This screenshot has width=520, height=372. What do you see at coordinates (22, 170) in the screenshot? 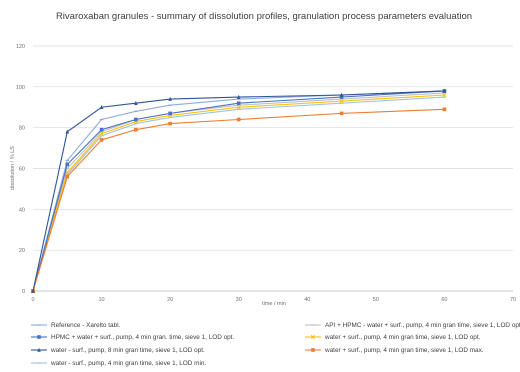
I see `y-tick-label: 60` at bounding box center [22, 170].